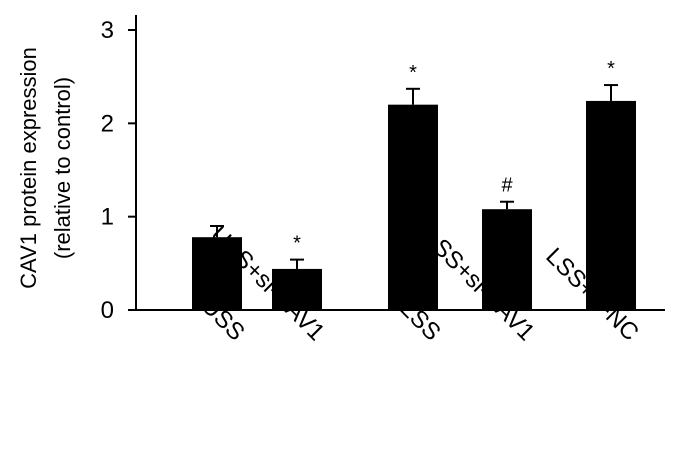 The width and height of the screenshot is (680, 468). Describe the element at coordinates (107, 217) in the screenshot. I see `y-tick-label: 1` at that location.